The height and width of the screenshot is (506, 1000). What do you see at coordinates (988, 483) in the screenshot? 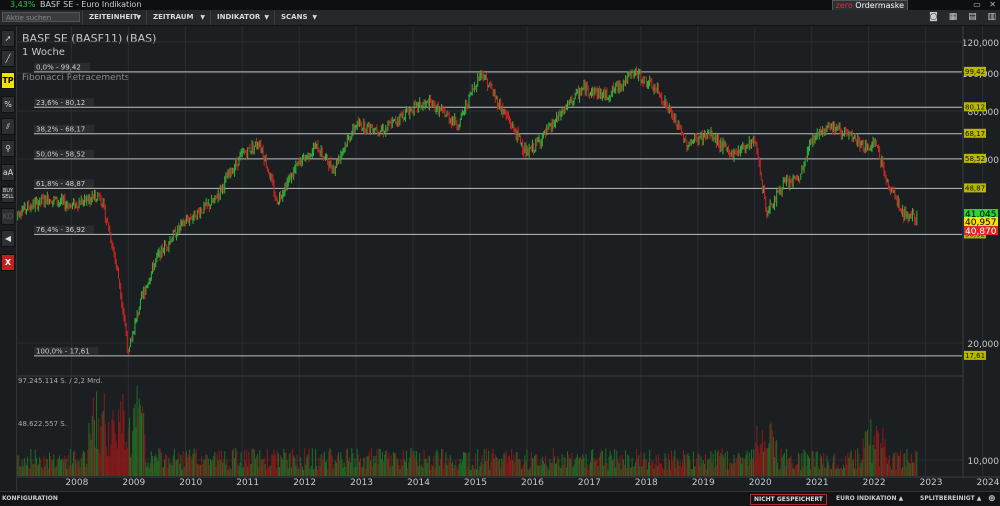
I see `x-tick-label: 2024` at bounding box center [988, 483].